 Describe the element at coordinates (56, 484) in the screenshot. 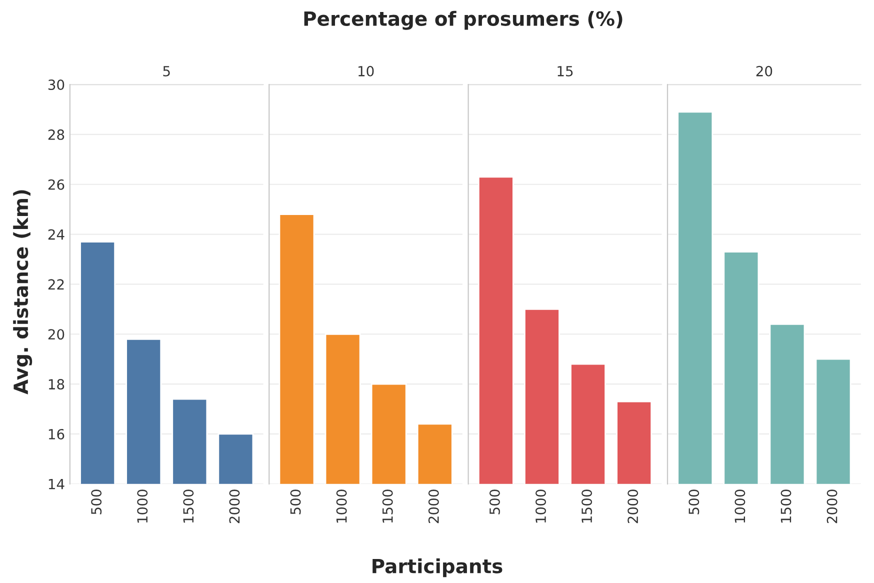

I see `y-tick-label: 14` at that location.